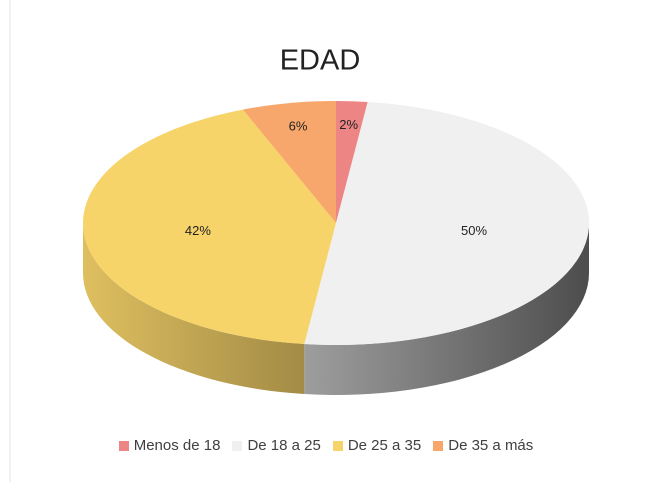 The image size is (652, 482). I want to click on data-label: 50%, so click(474, 230).